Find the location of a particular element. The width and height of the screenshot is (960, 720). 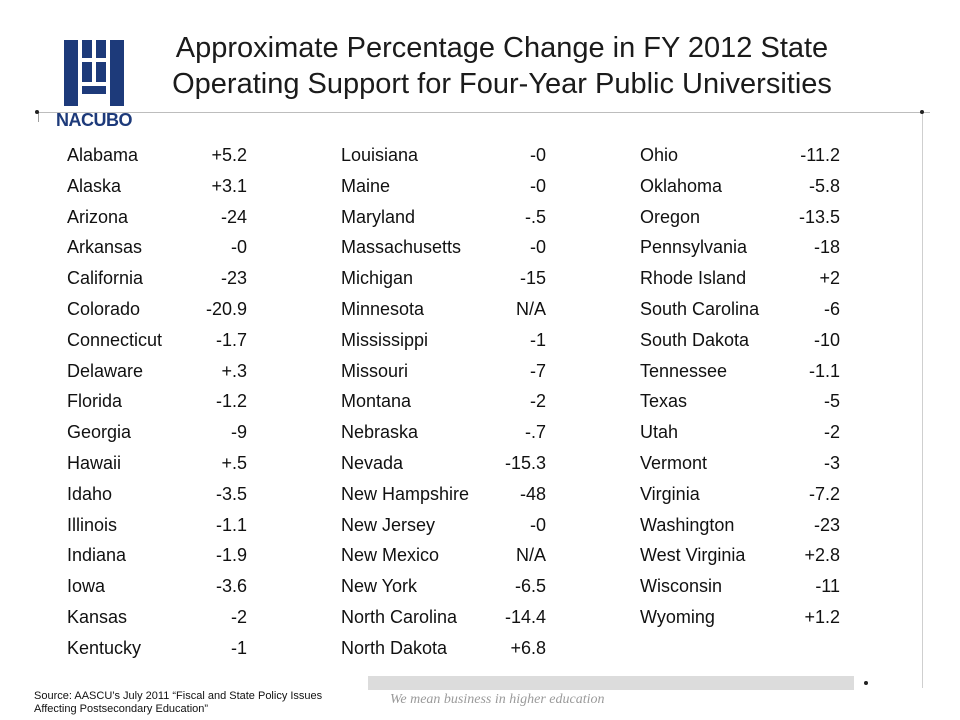

state-row: South Carolina -6 is located at coordinates (740, 309).